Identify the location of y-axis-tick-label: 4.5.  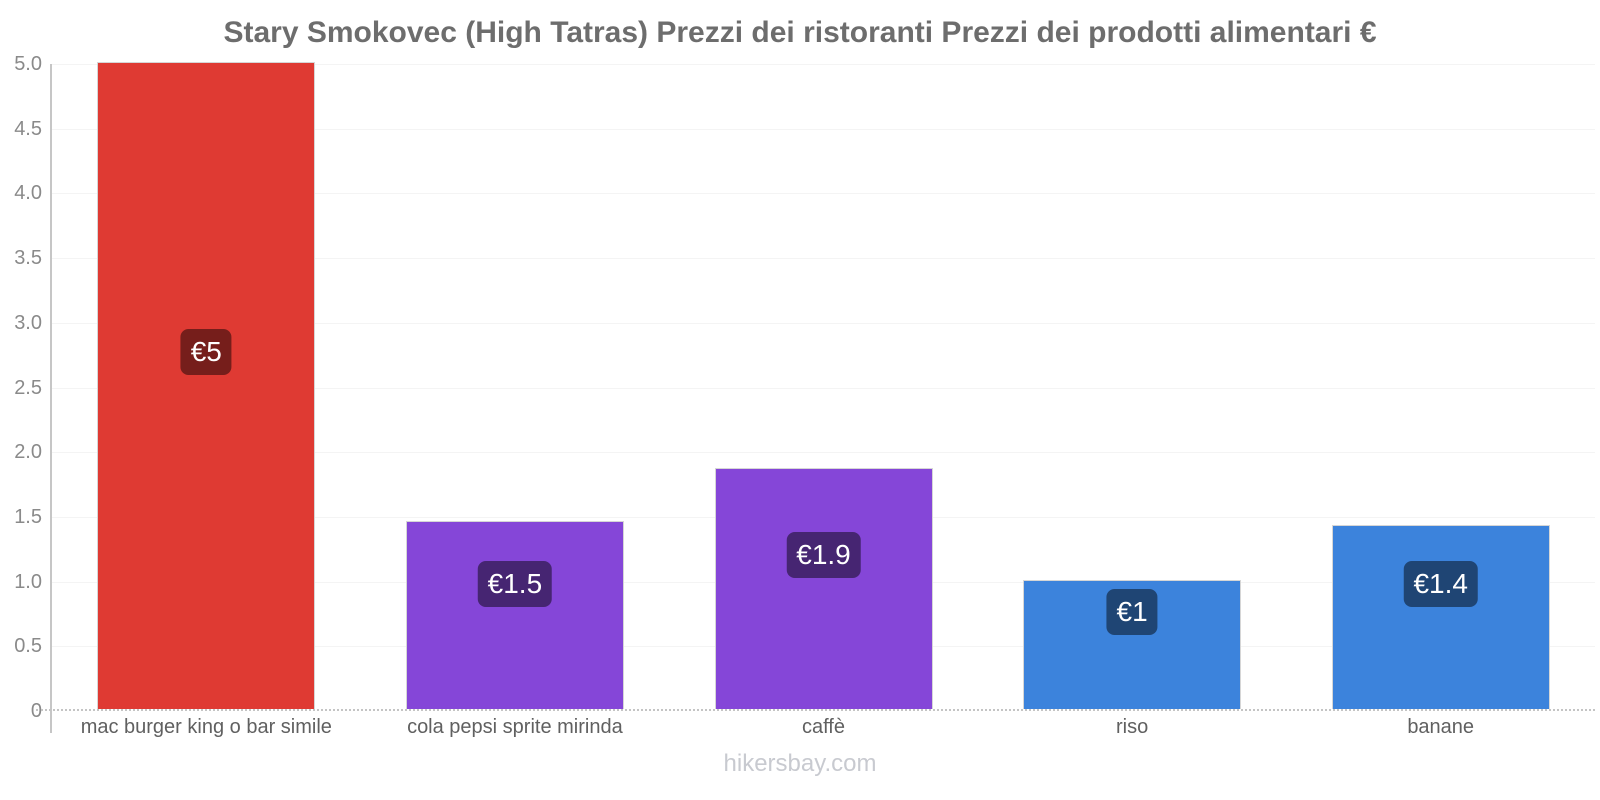
(28, 128).